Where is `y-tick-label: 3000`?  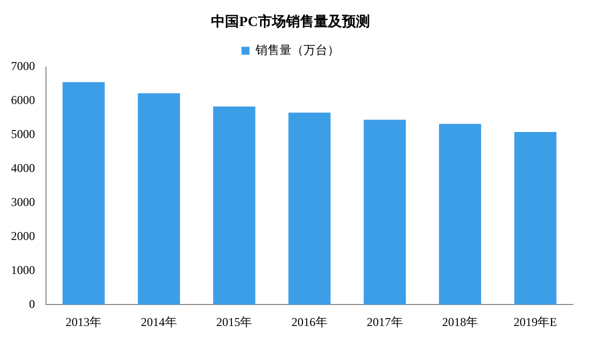
y-tick-label: 3000 is located at coordinates (23, 201).